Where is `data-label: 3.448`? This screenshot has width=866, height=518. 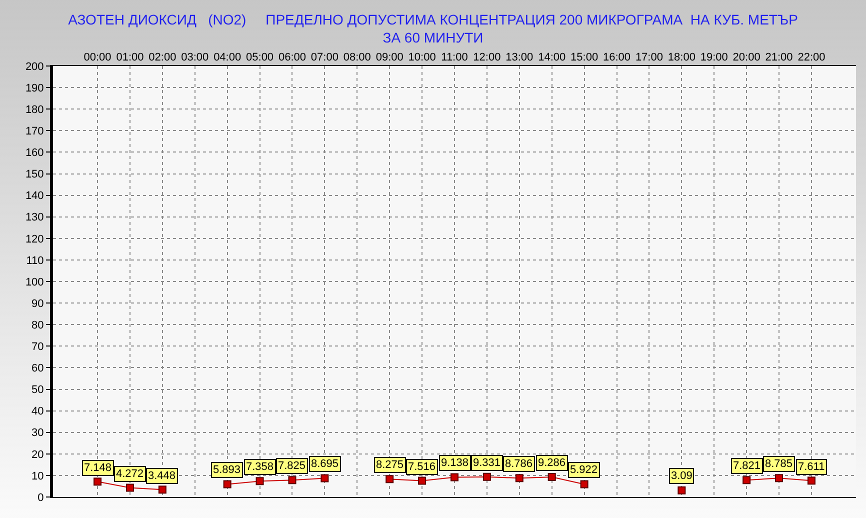
data-label: 3.448 is located at coordinates (162, 476).